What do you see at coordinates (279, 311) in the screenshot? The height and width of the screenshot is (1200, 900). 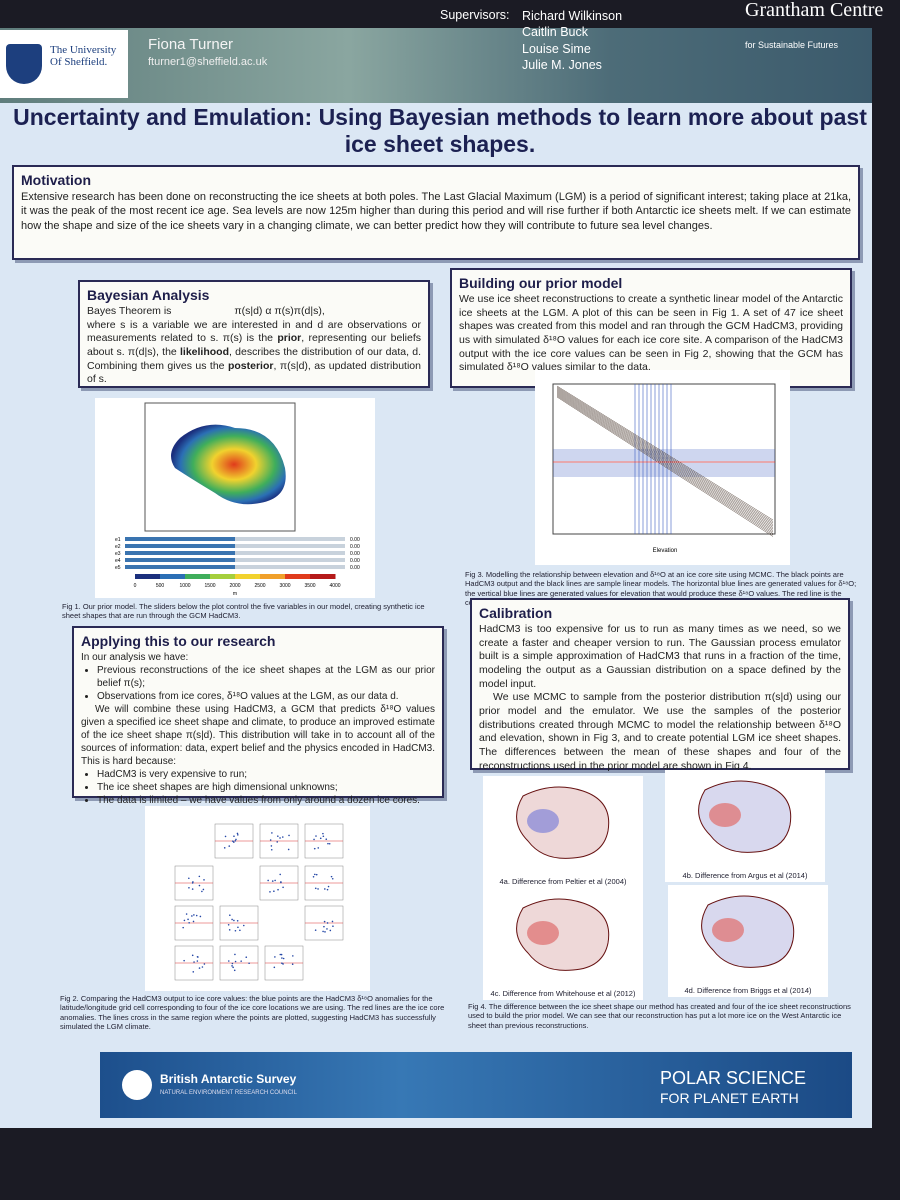 I see `formula: π(s|d) α π(s)π(d|s),` at bounding box center [279, 311].